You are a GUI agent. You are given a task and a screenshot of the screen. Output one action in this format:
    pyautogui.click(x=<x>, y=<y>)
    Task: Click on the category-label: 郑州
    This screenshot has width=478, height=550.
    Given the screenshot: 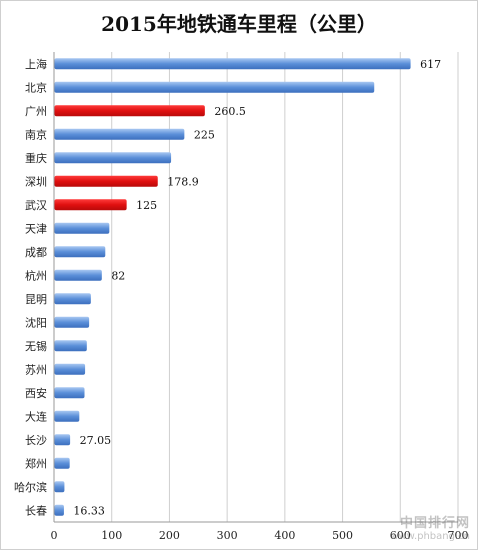 What is the action you would take?
    pyautogui.click(x=36, y=463)
    